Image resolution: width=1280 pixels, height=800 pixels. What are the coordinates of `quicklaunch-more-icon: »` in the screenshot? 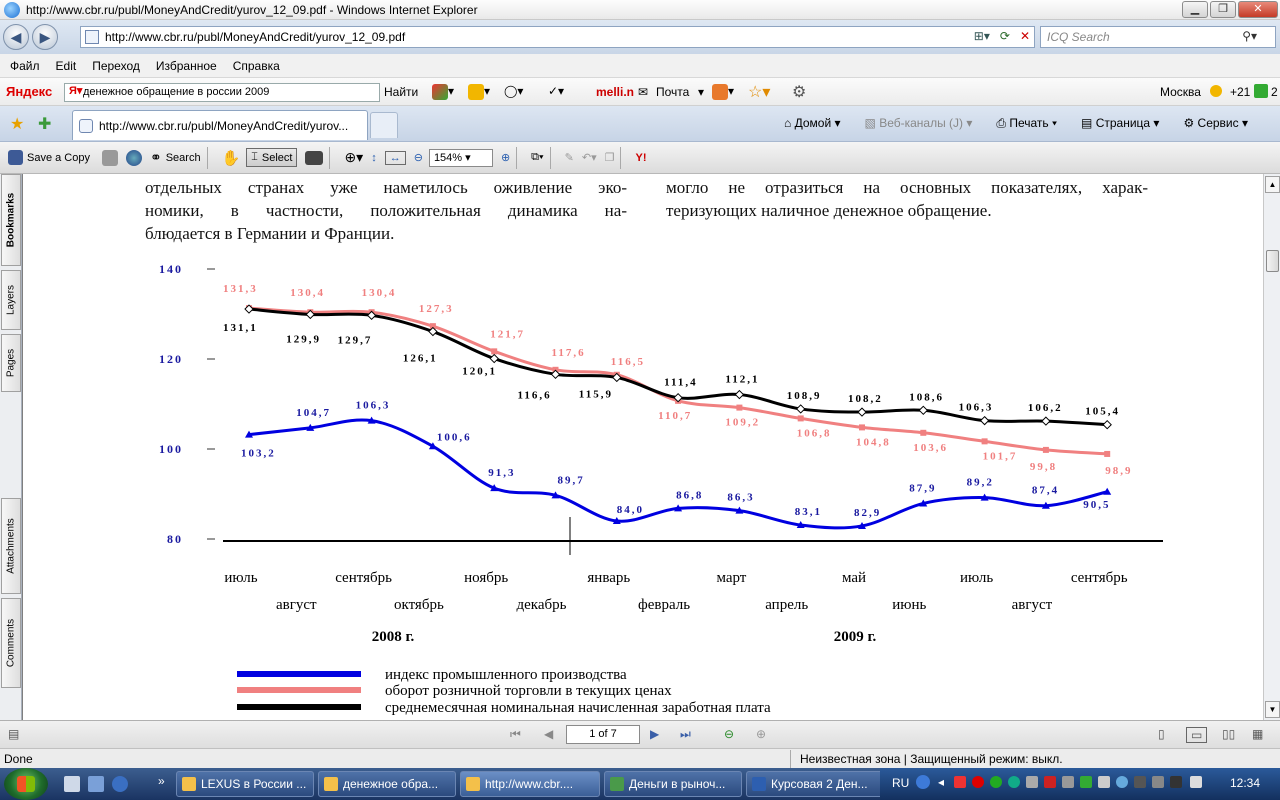 It's located at (161, 781).